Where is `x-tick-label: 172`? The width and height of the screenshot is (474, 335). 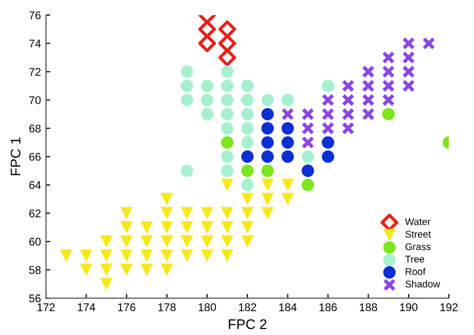 x-tick-label: 172 is located at coordinates (46, 307).